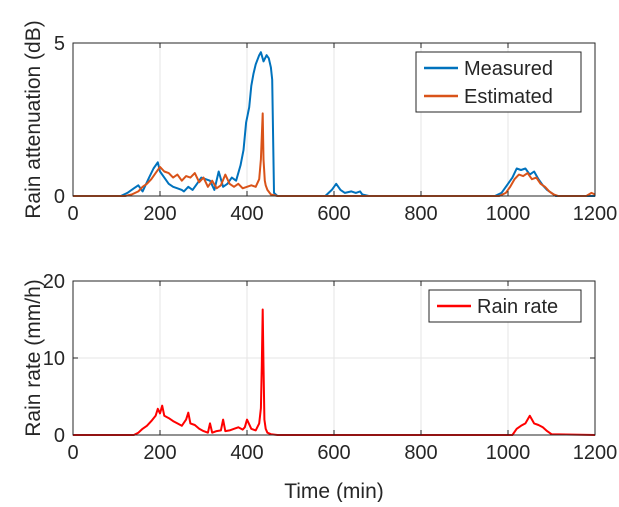  I want to click on y-tick-label: 20, so click(54, 282).